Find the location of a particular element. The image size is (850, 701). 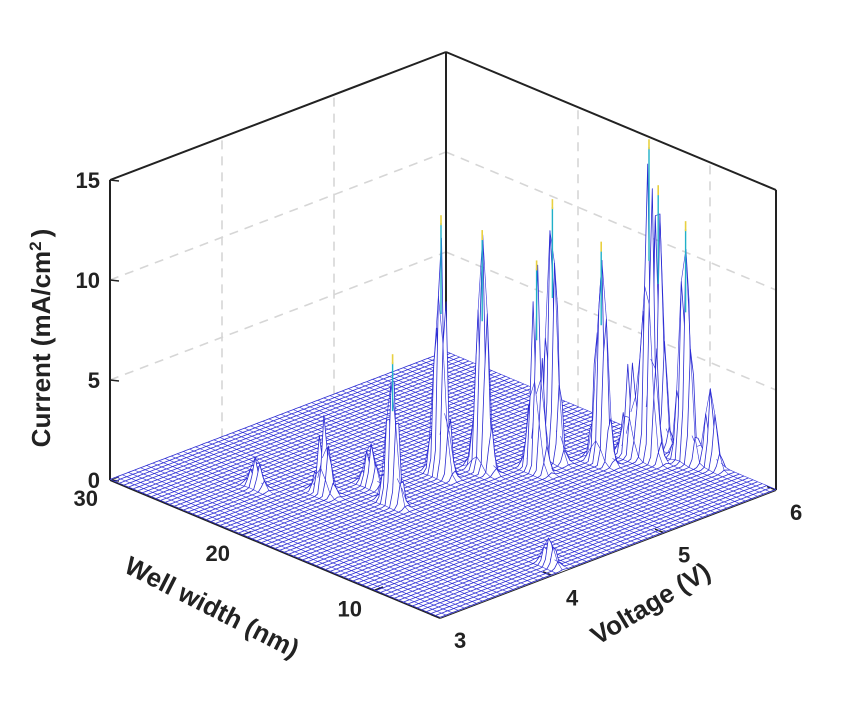

x-tick-label: 5 is located at coordinates (684, 555).